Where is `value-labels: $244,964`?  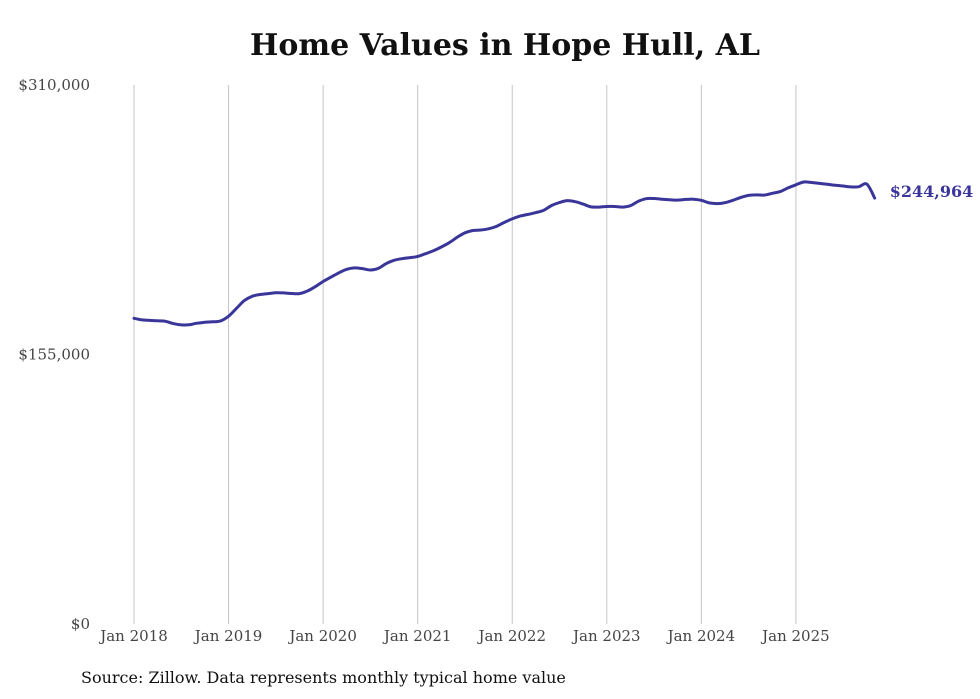
value-labels: $244,964 is located at coordinates (932, 191).